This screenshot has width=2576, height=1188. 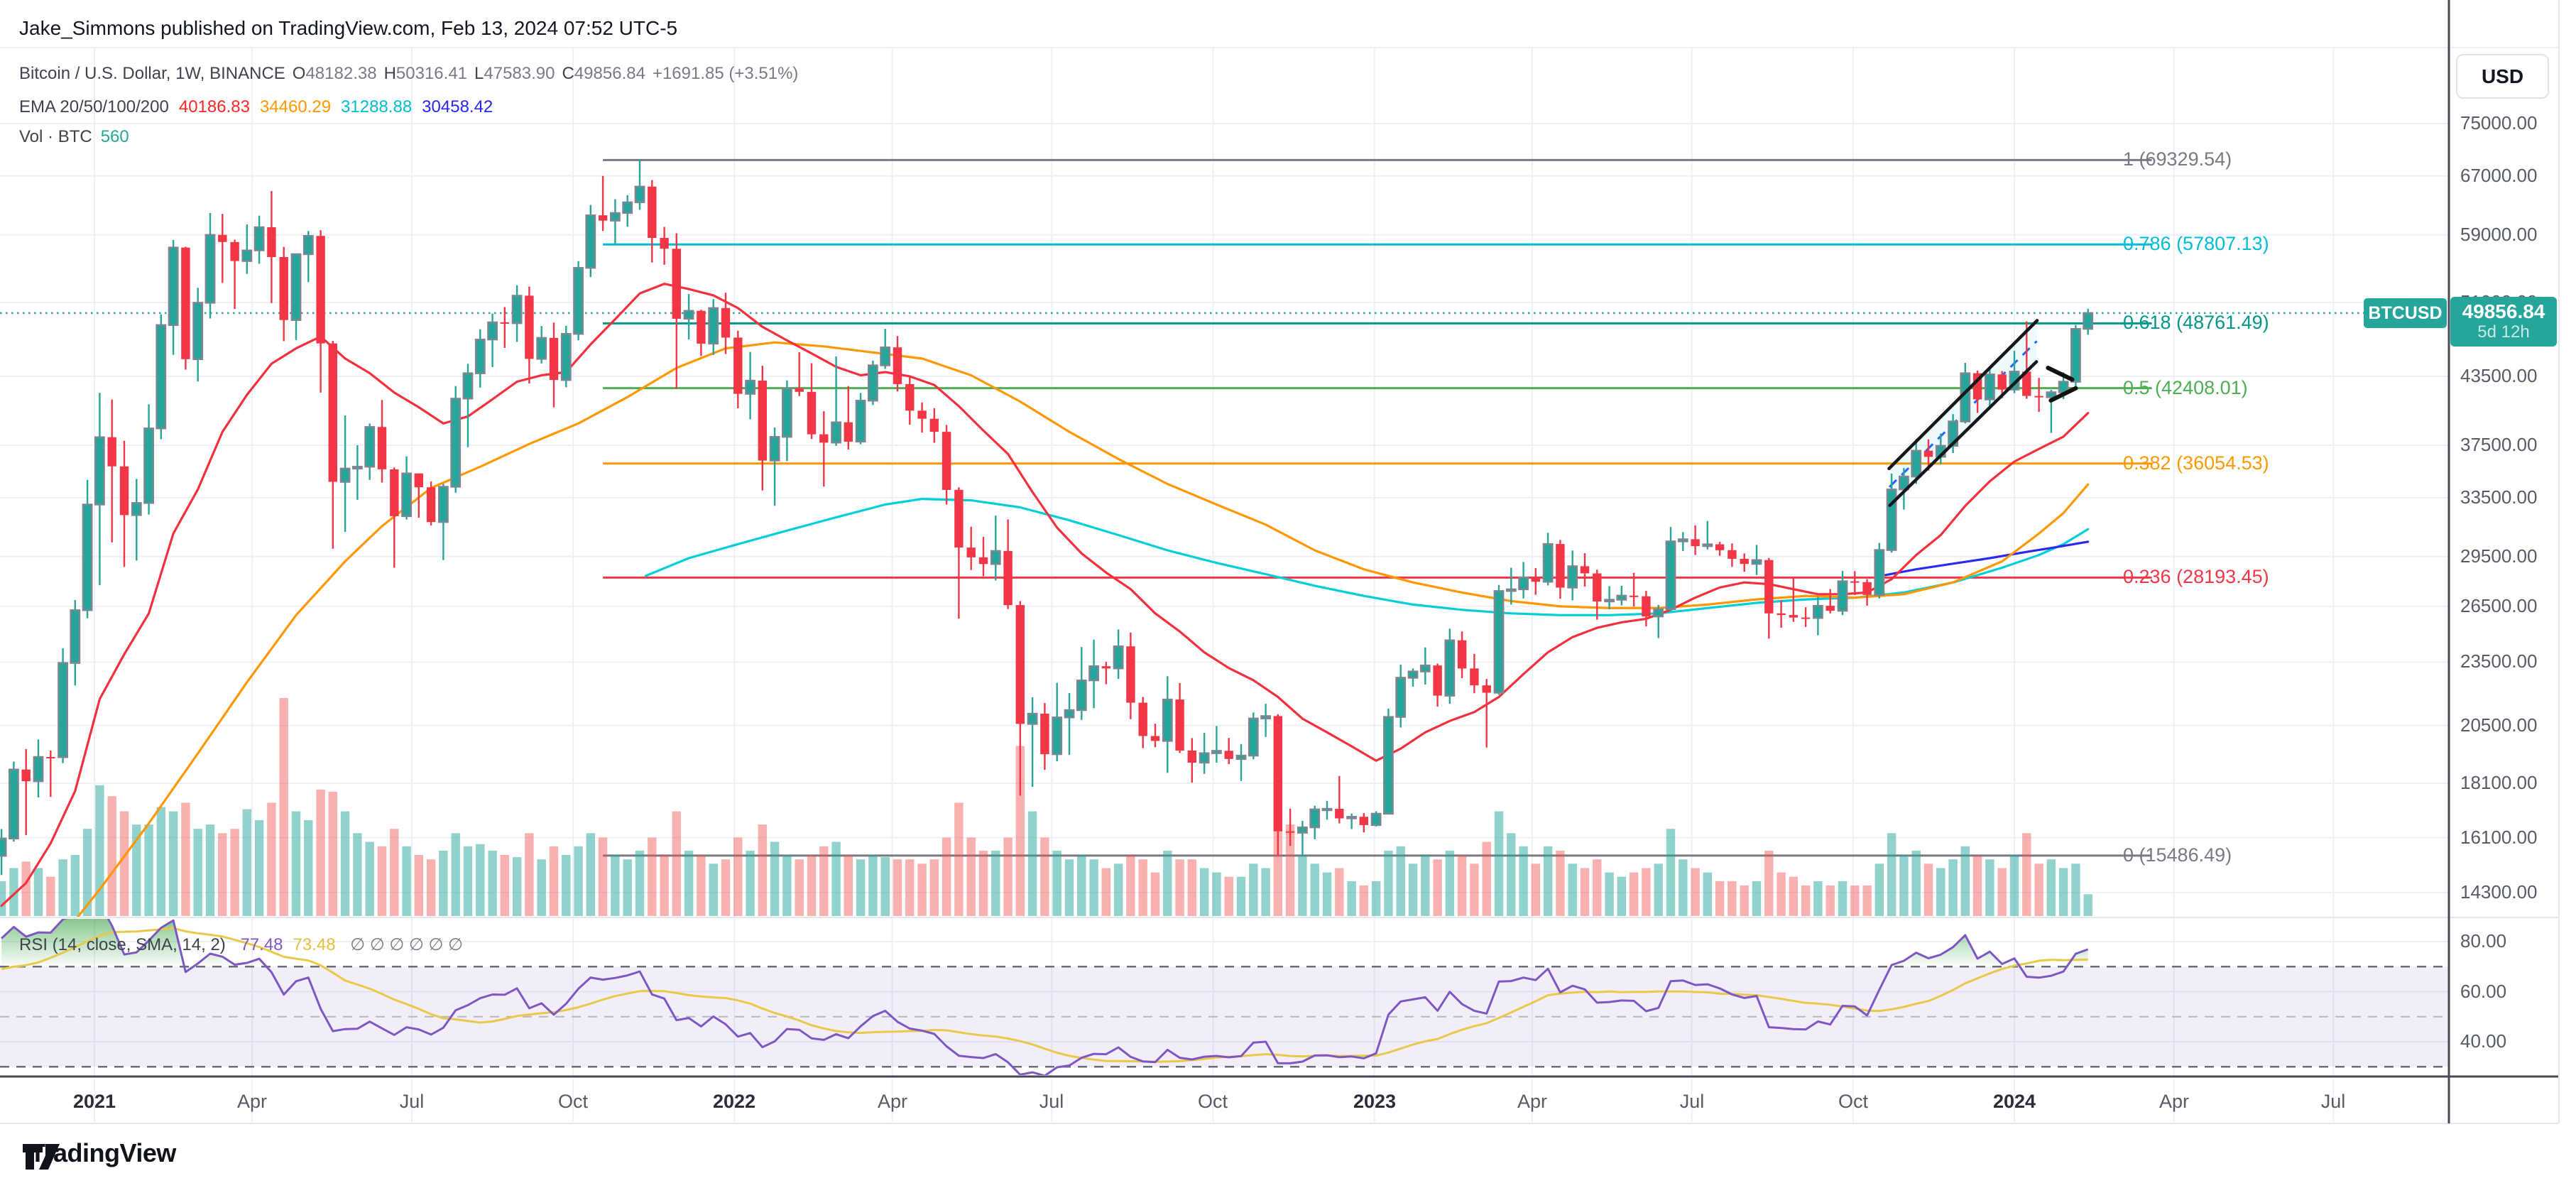 I want to click on price-tick: 59000.00, so click(x=2499, y=234).